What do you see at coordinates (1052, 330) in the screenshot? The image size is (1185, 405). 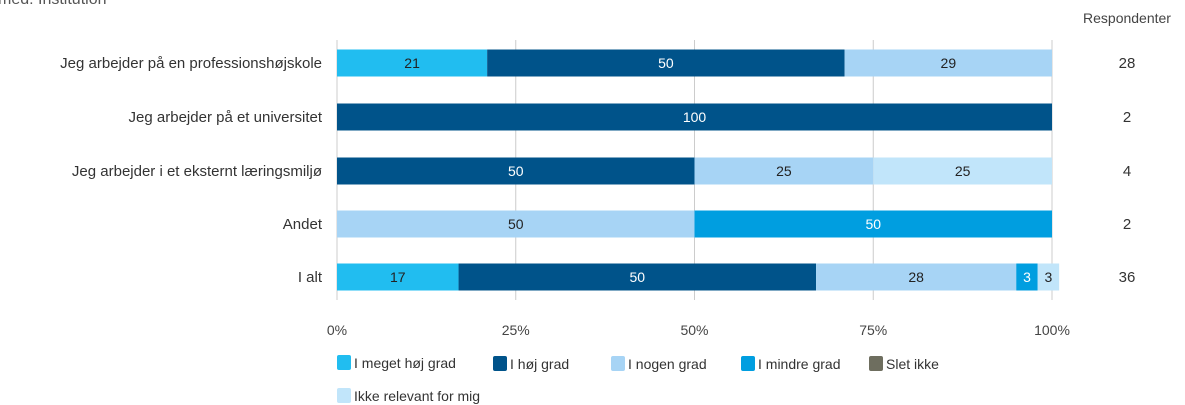 I see `x-tick-label: 100%` at bounding box center [1052, 330].